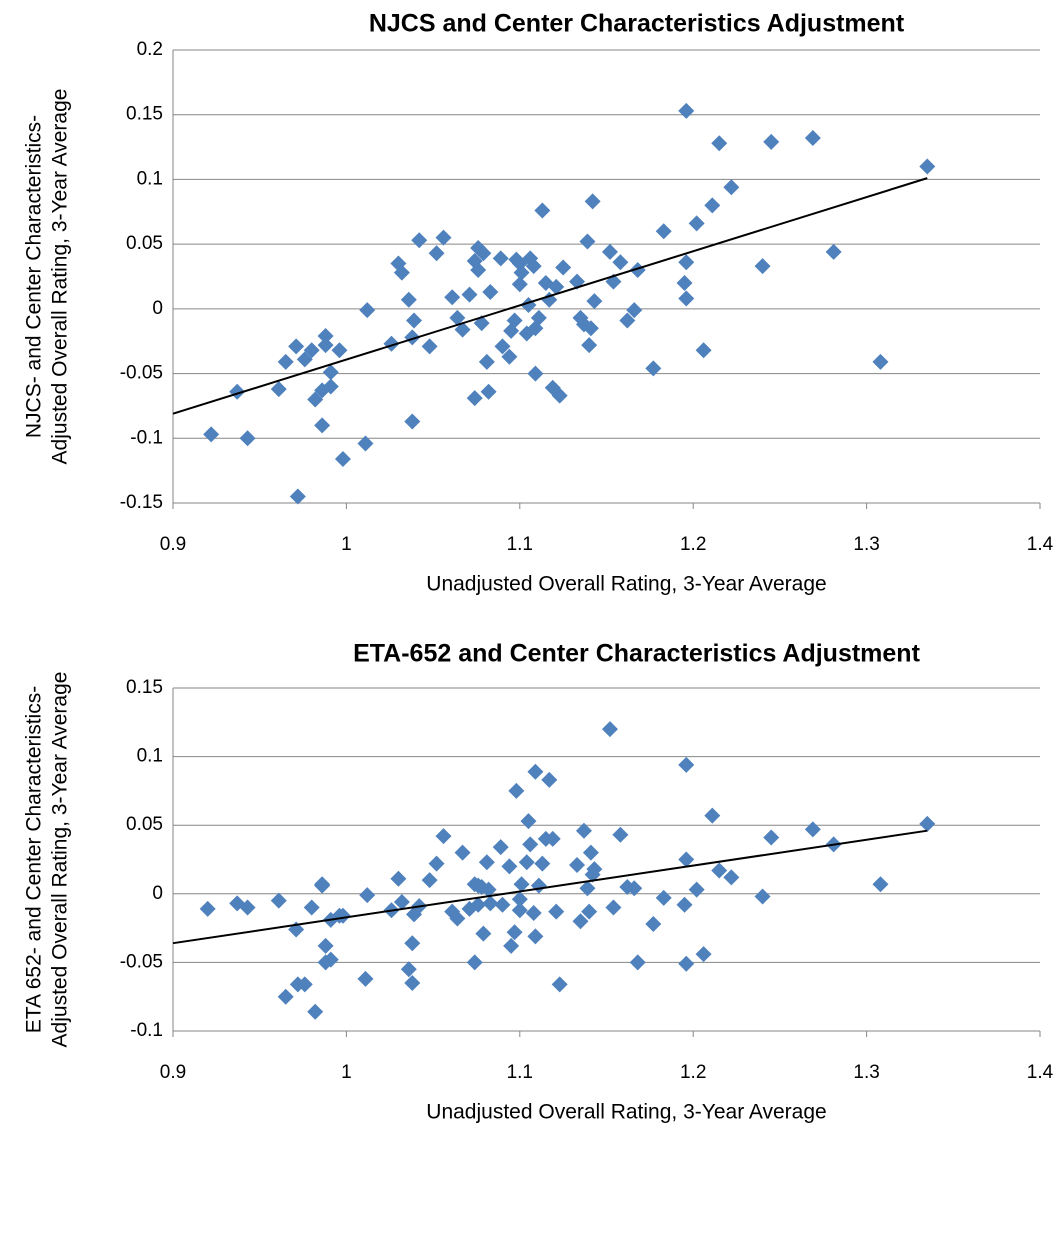 Image resolution: width=1061 pixels, height=1234 pixels. I want to click on y-tick-label: 0, so click(157, 308).